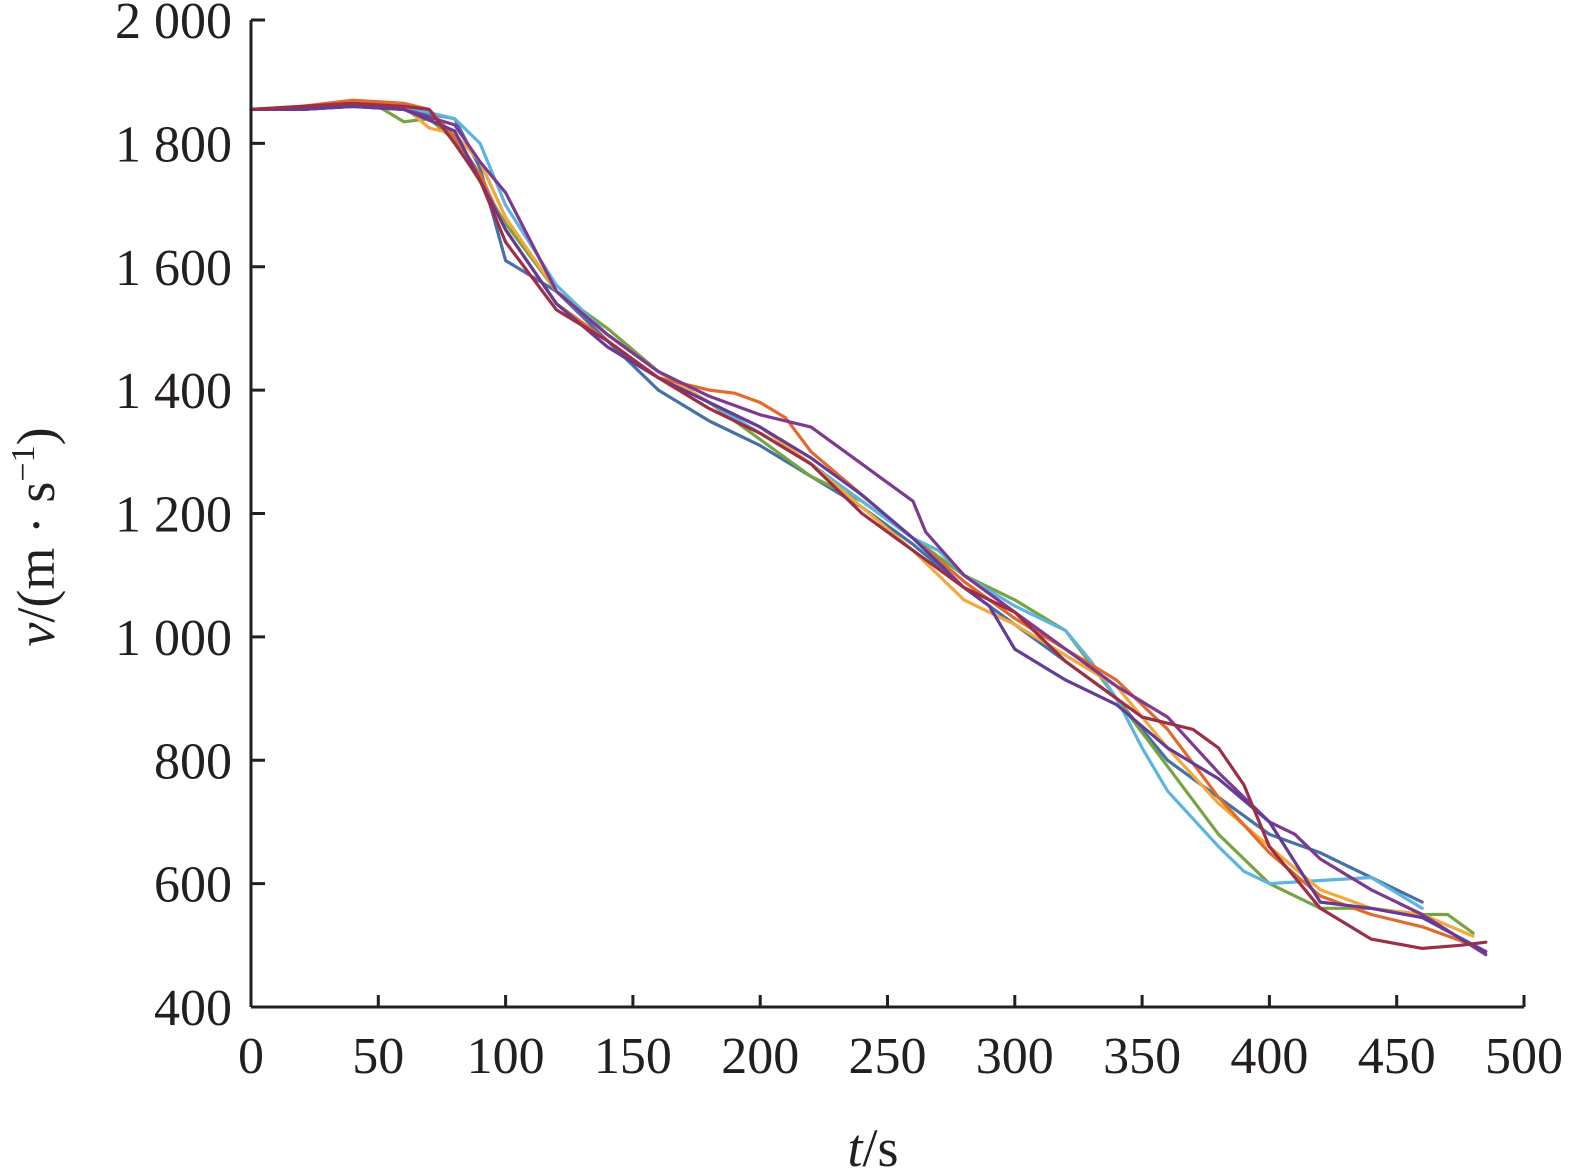  Describe the element at coordinates (506, 1056) in the screenshot. I see `x-tick-label: 100` at that location.